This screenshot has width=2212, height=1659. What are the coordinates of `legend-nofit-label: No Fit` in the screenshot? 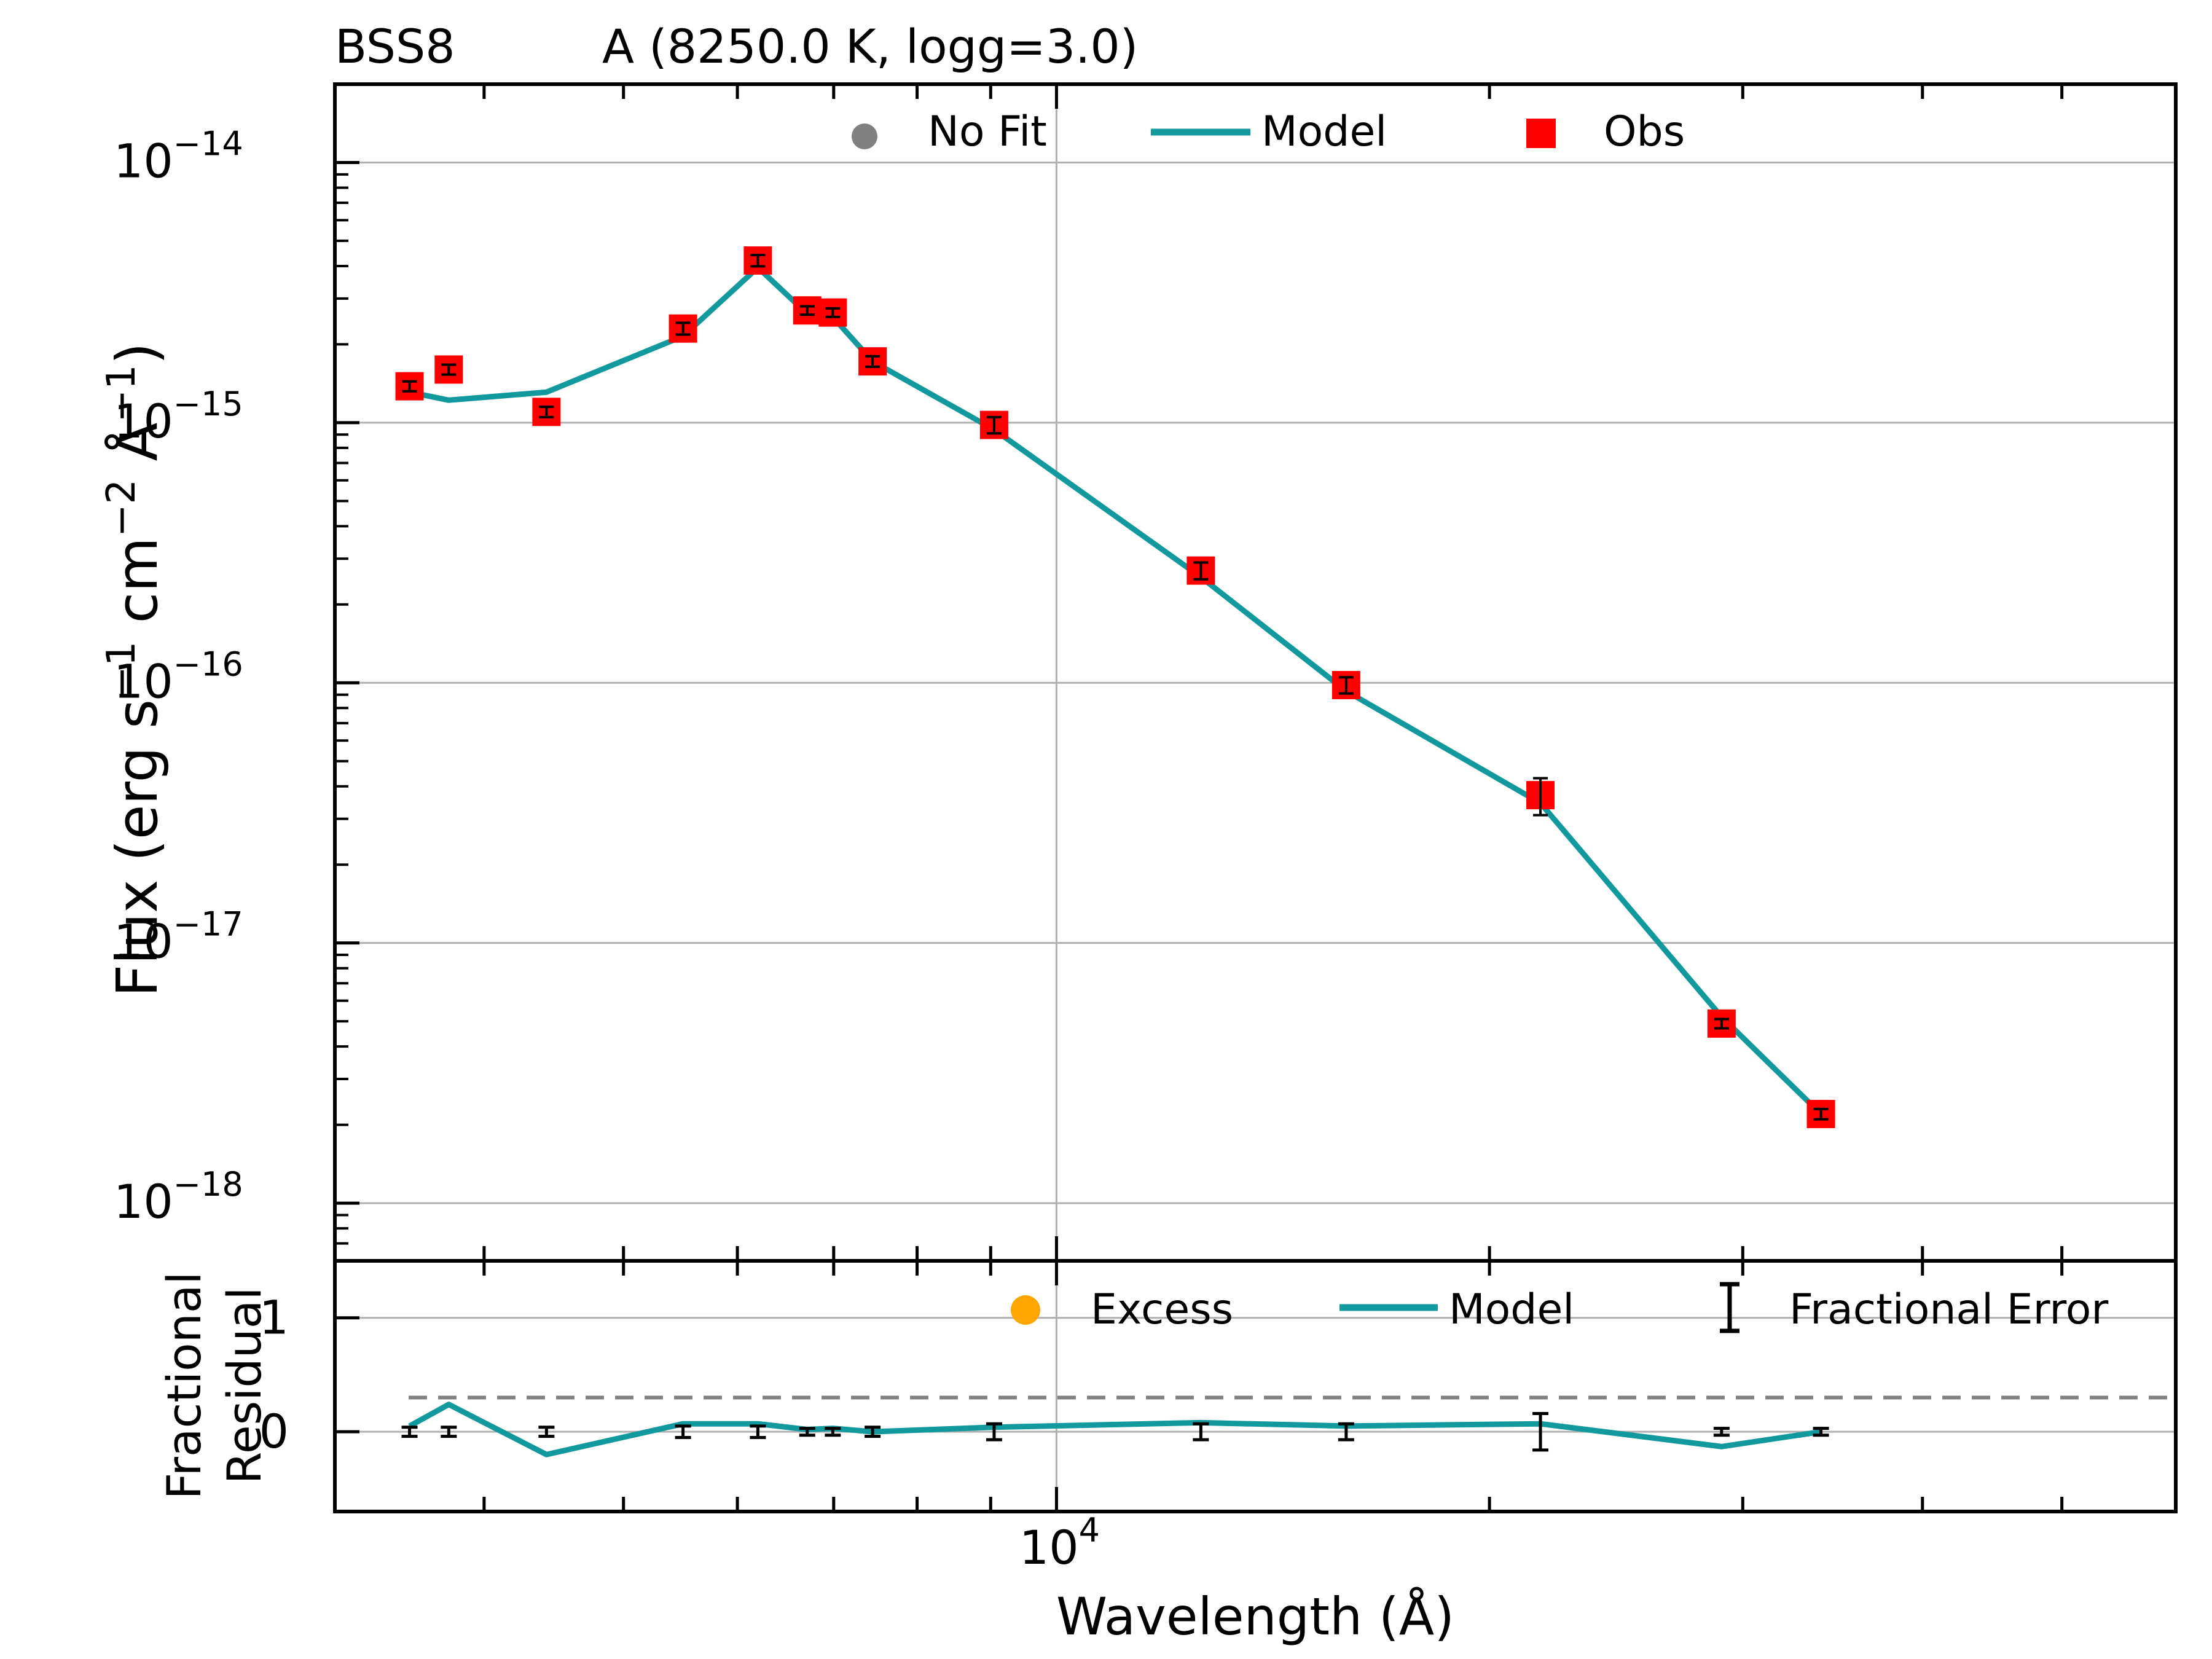 It's located at (987, 132).